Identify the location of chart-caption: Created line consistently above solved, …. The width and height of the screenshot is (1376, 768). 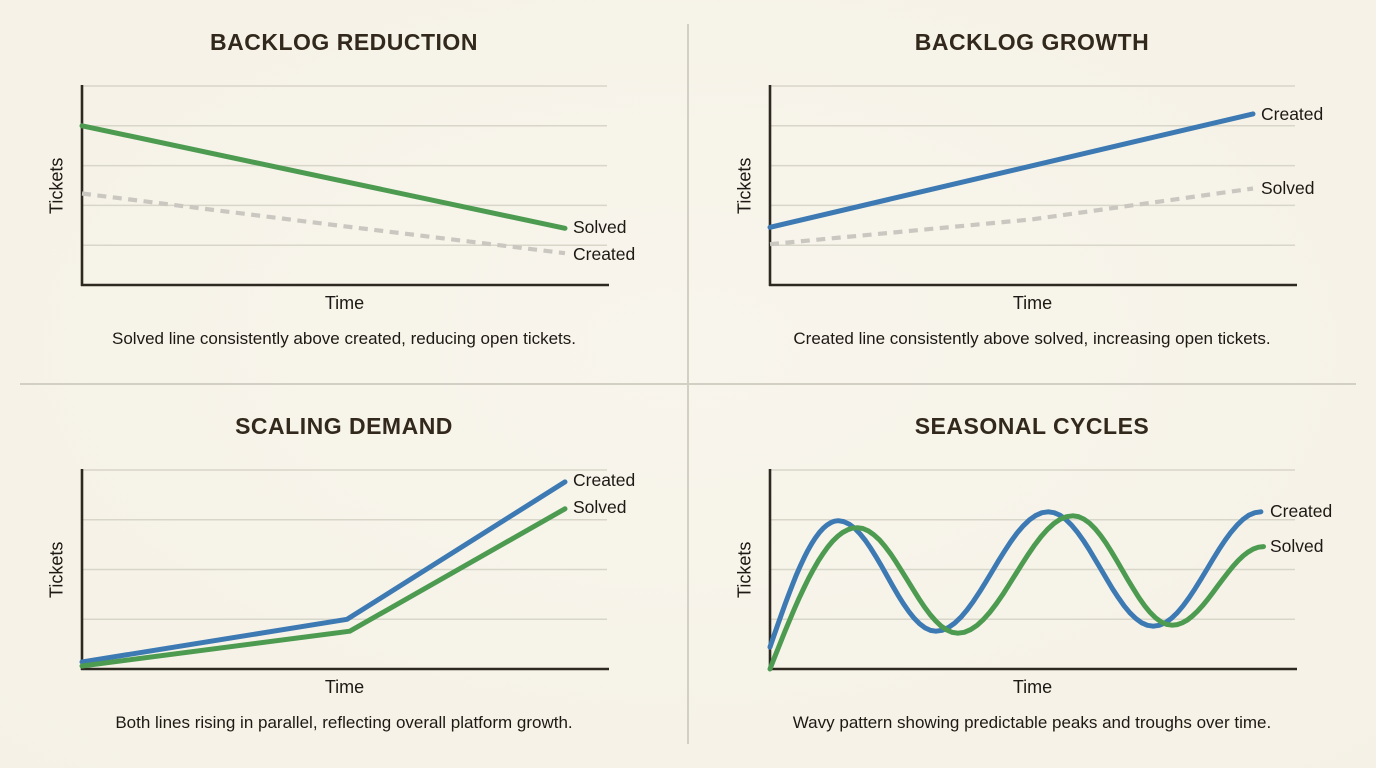
(1032, 338).